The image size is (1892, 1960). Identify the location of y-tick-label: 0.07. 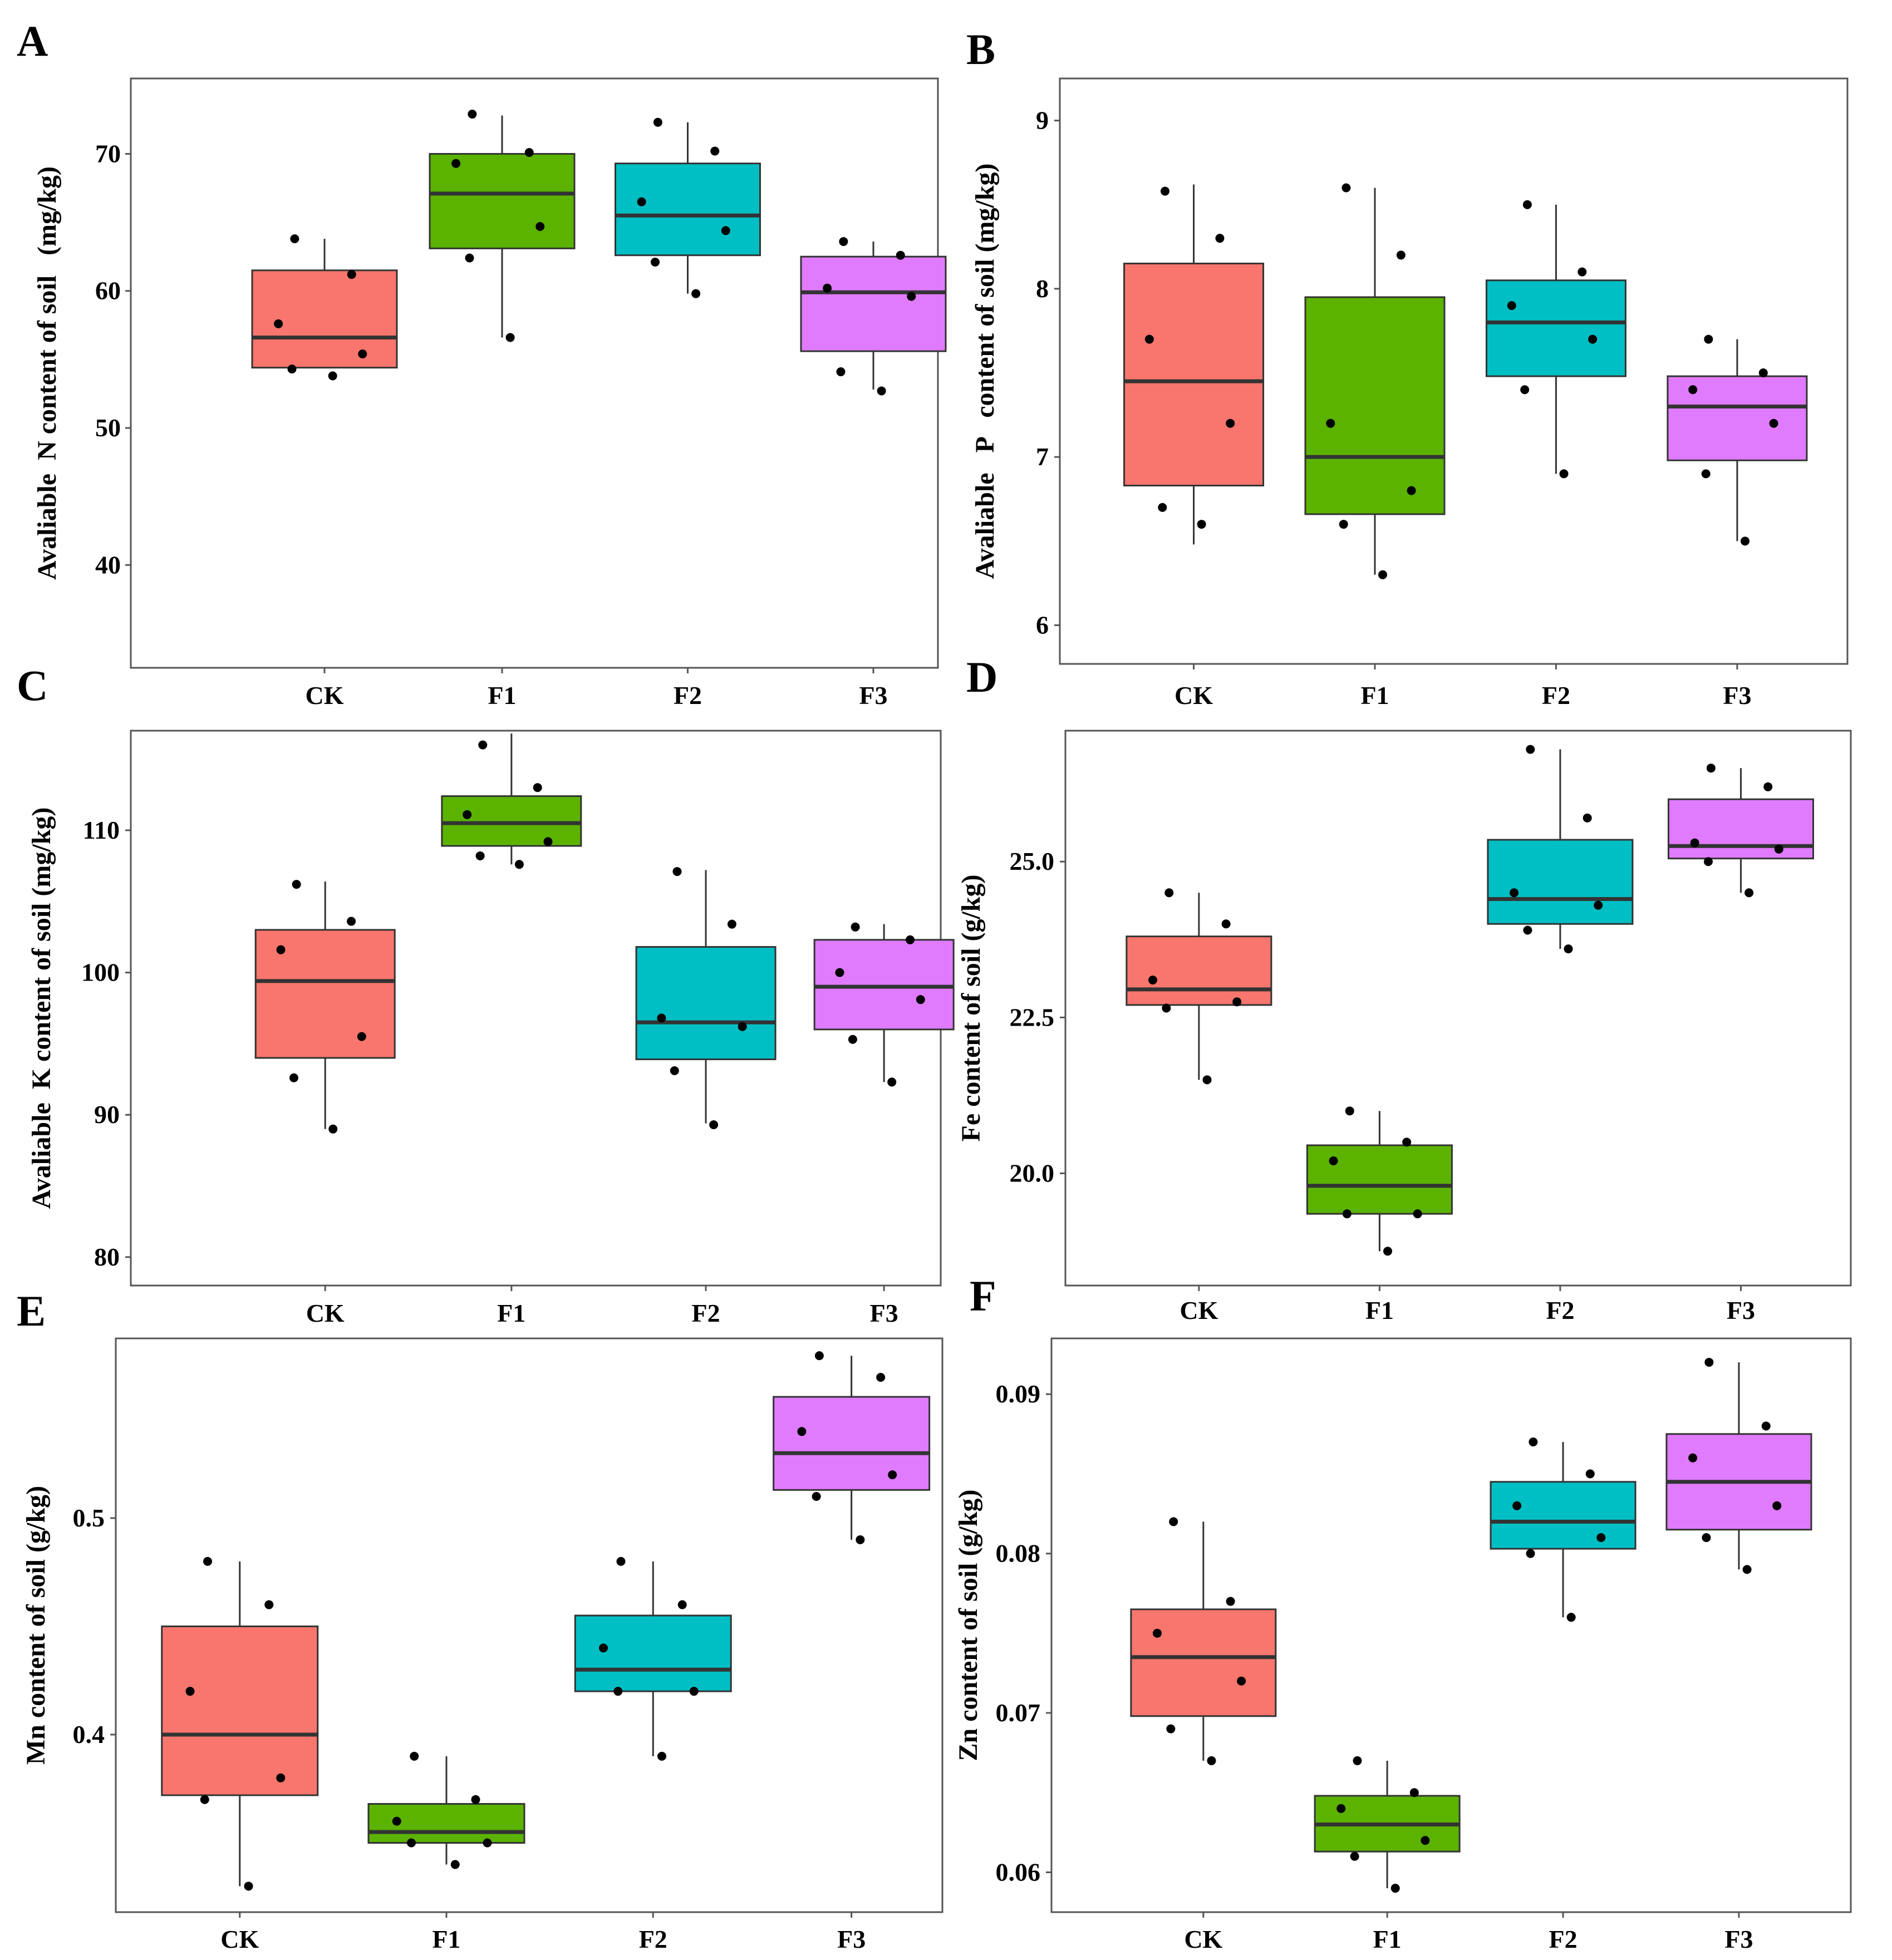
(1019, 1712).